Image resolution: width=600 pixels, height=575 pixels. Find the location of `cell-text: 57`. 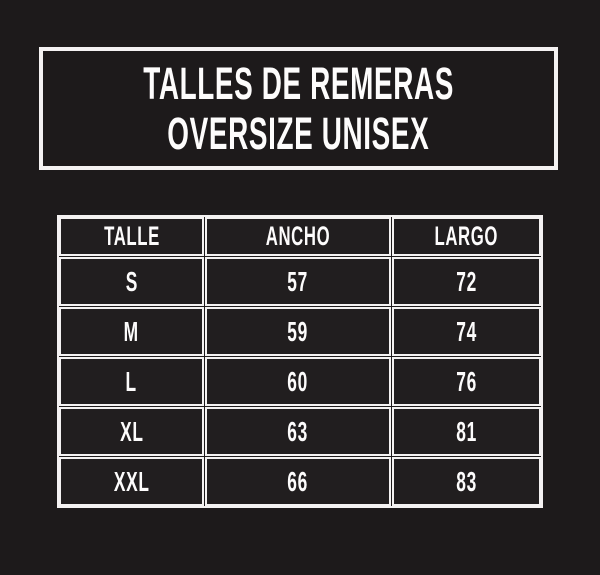

cell-text: 57 is located at coordinates (298, 281).